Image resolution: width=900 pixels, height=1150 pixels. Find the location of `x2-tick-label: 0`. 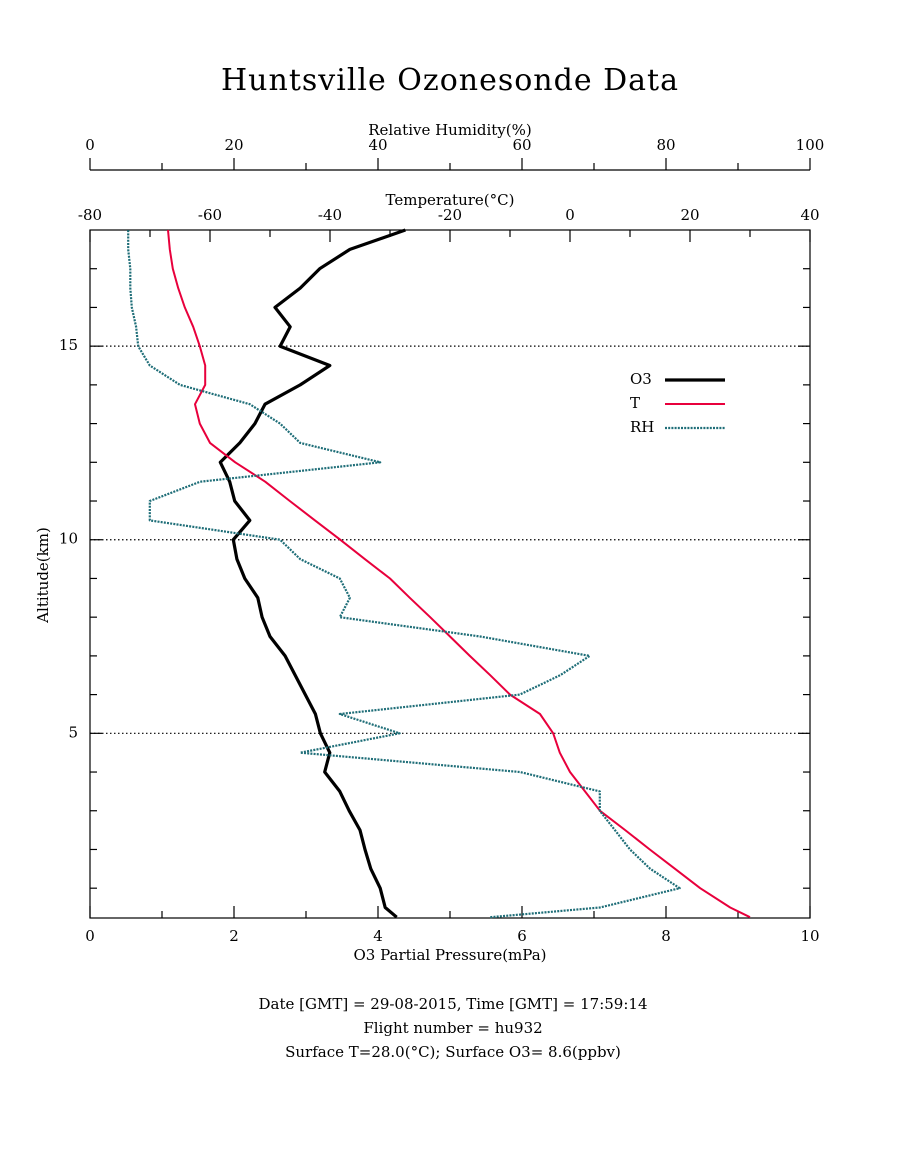

x2-tick-label: 0 is located at coordinates (570, 215).